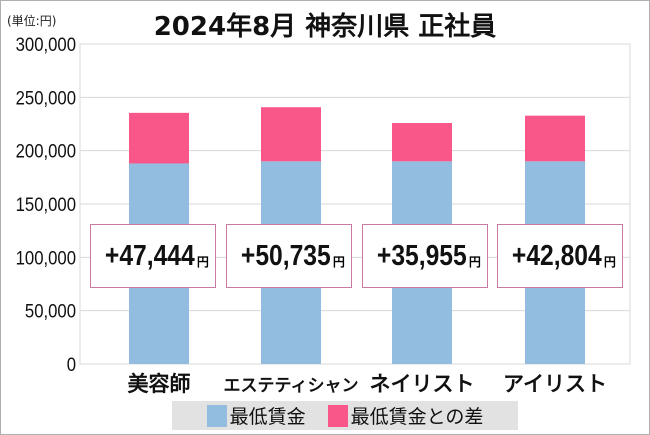  What do you see at coordinates (422, 255) in the screenshot?
I see `data-label-value: +35,955` at bounding box center [422, 255].